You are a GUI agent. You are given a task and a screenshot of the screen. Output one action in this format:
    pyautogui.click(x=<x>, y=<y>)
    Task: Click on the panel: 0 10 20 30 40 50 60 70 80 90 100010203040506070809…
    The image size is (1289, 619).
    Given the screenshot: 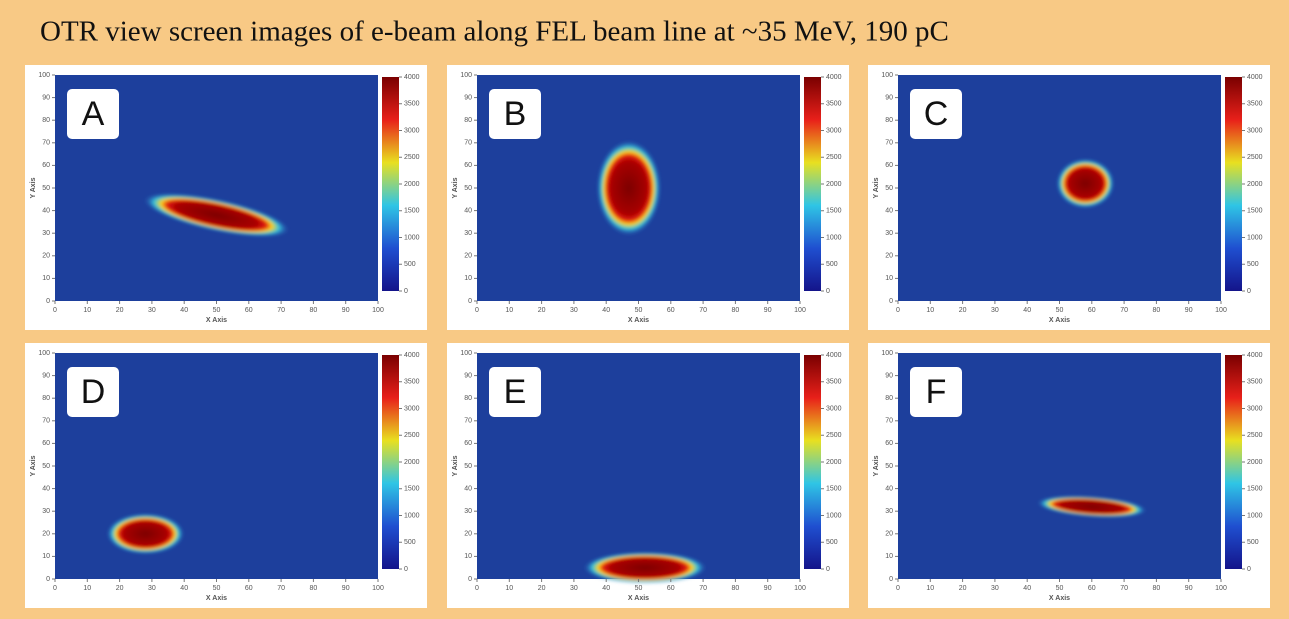 What is the action you would take?
    pyautogui.click(x=648, y=475)
    